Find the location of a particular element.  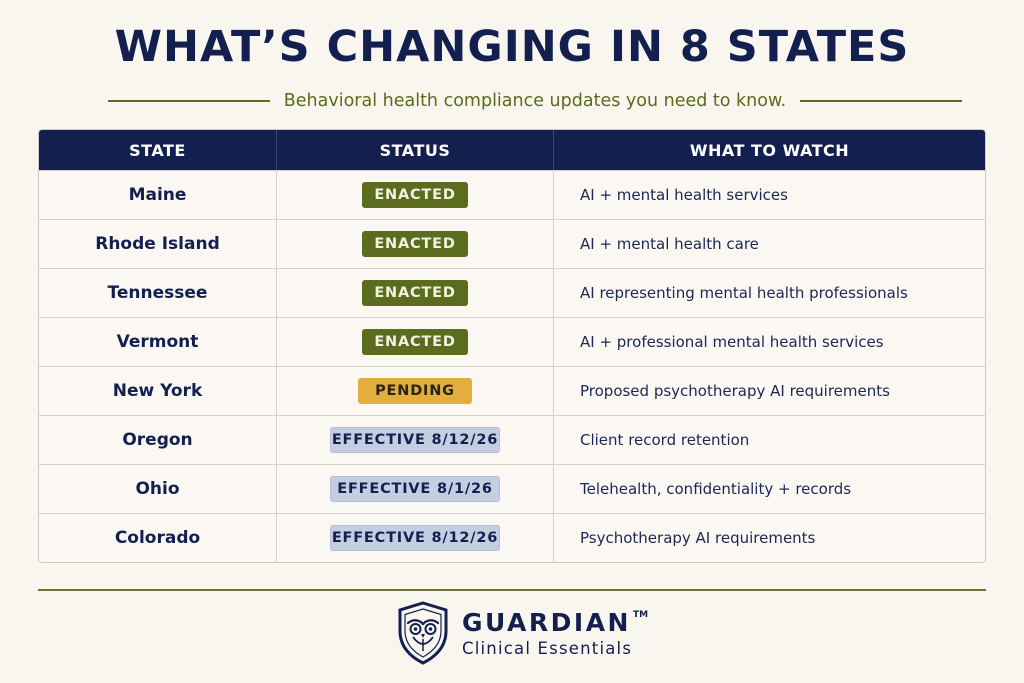

watch-text: AI + mental health services is located at coordinates (684, 195).